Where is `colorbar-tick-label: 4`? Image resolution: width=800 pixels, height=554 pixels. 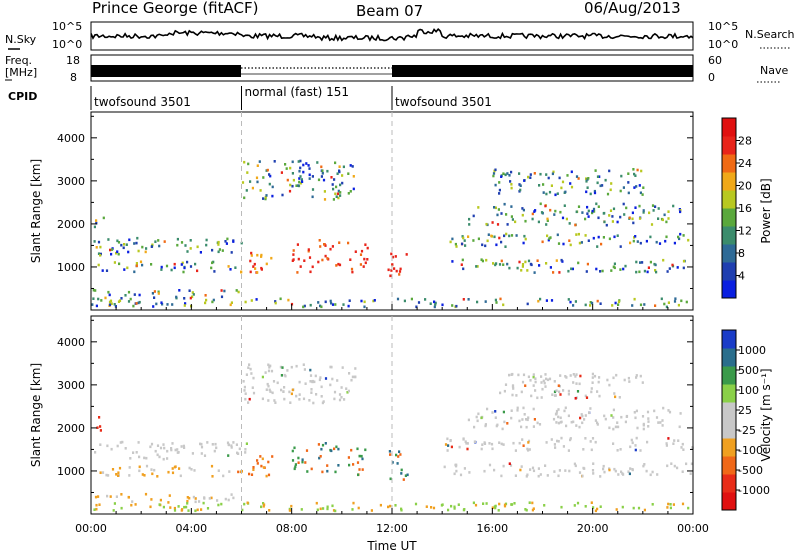
colorbar-tick-label: 4 is located at coordinates (741, 276).